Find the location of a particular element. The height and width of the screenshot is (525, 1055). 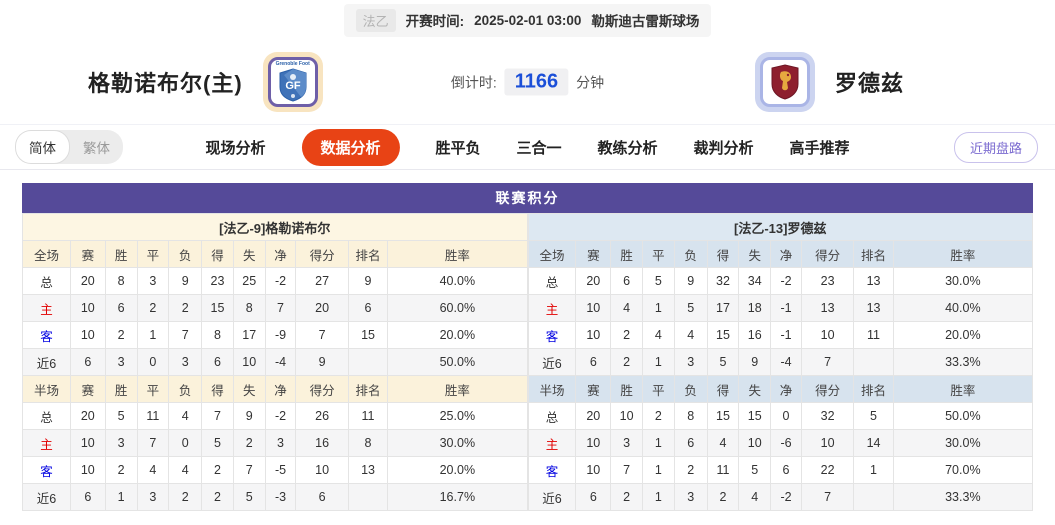

tab-coach-analysis: 教练分析 is located at coordinates (627, 148).